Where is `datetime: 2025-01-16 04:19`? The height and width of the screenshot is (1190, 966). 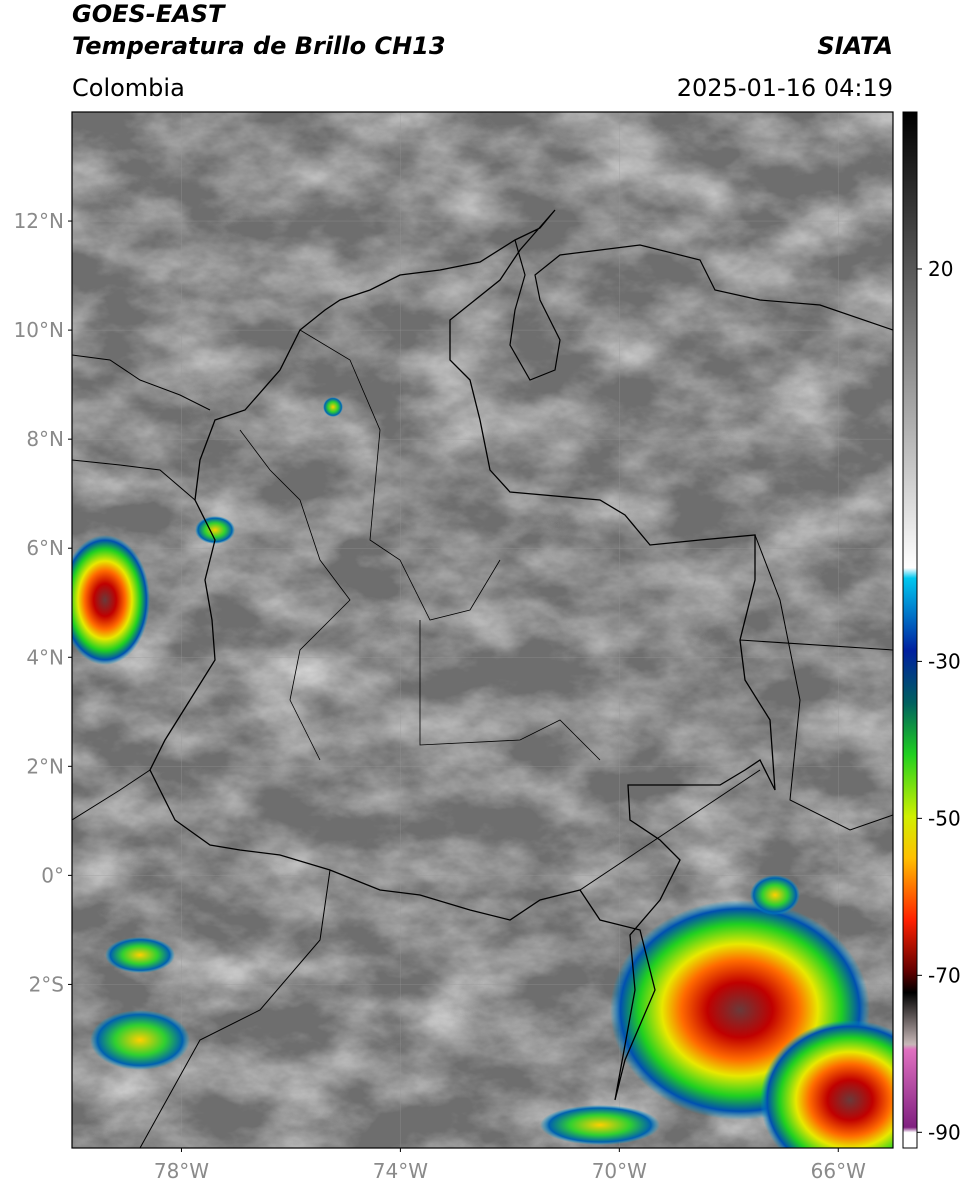 datetime: 2025-01-16 04:19 is located at coordinates (785, 88).